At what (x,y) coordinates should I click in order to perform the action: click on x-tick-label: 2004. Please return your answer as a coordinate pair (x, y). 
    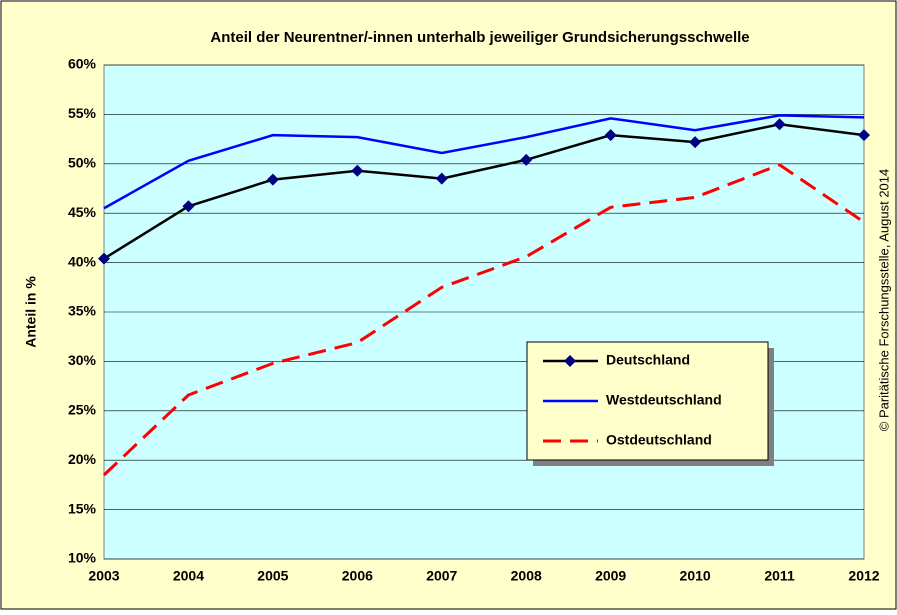
    Looking at the image, I should click on (188, 576).